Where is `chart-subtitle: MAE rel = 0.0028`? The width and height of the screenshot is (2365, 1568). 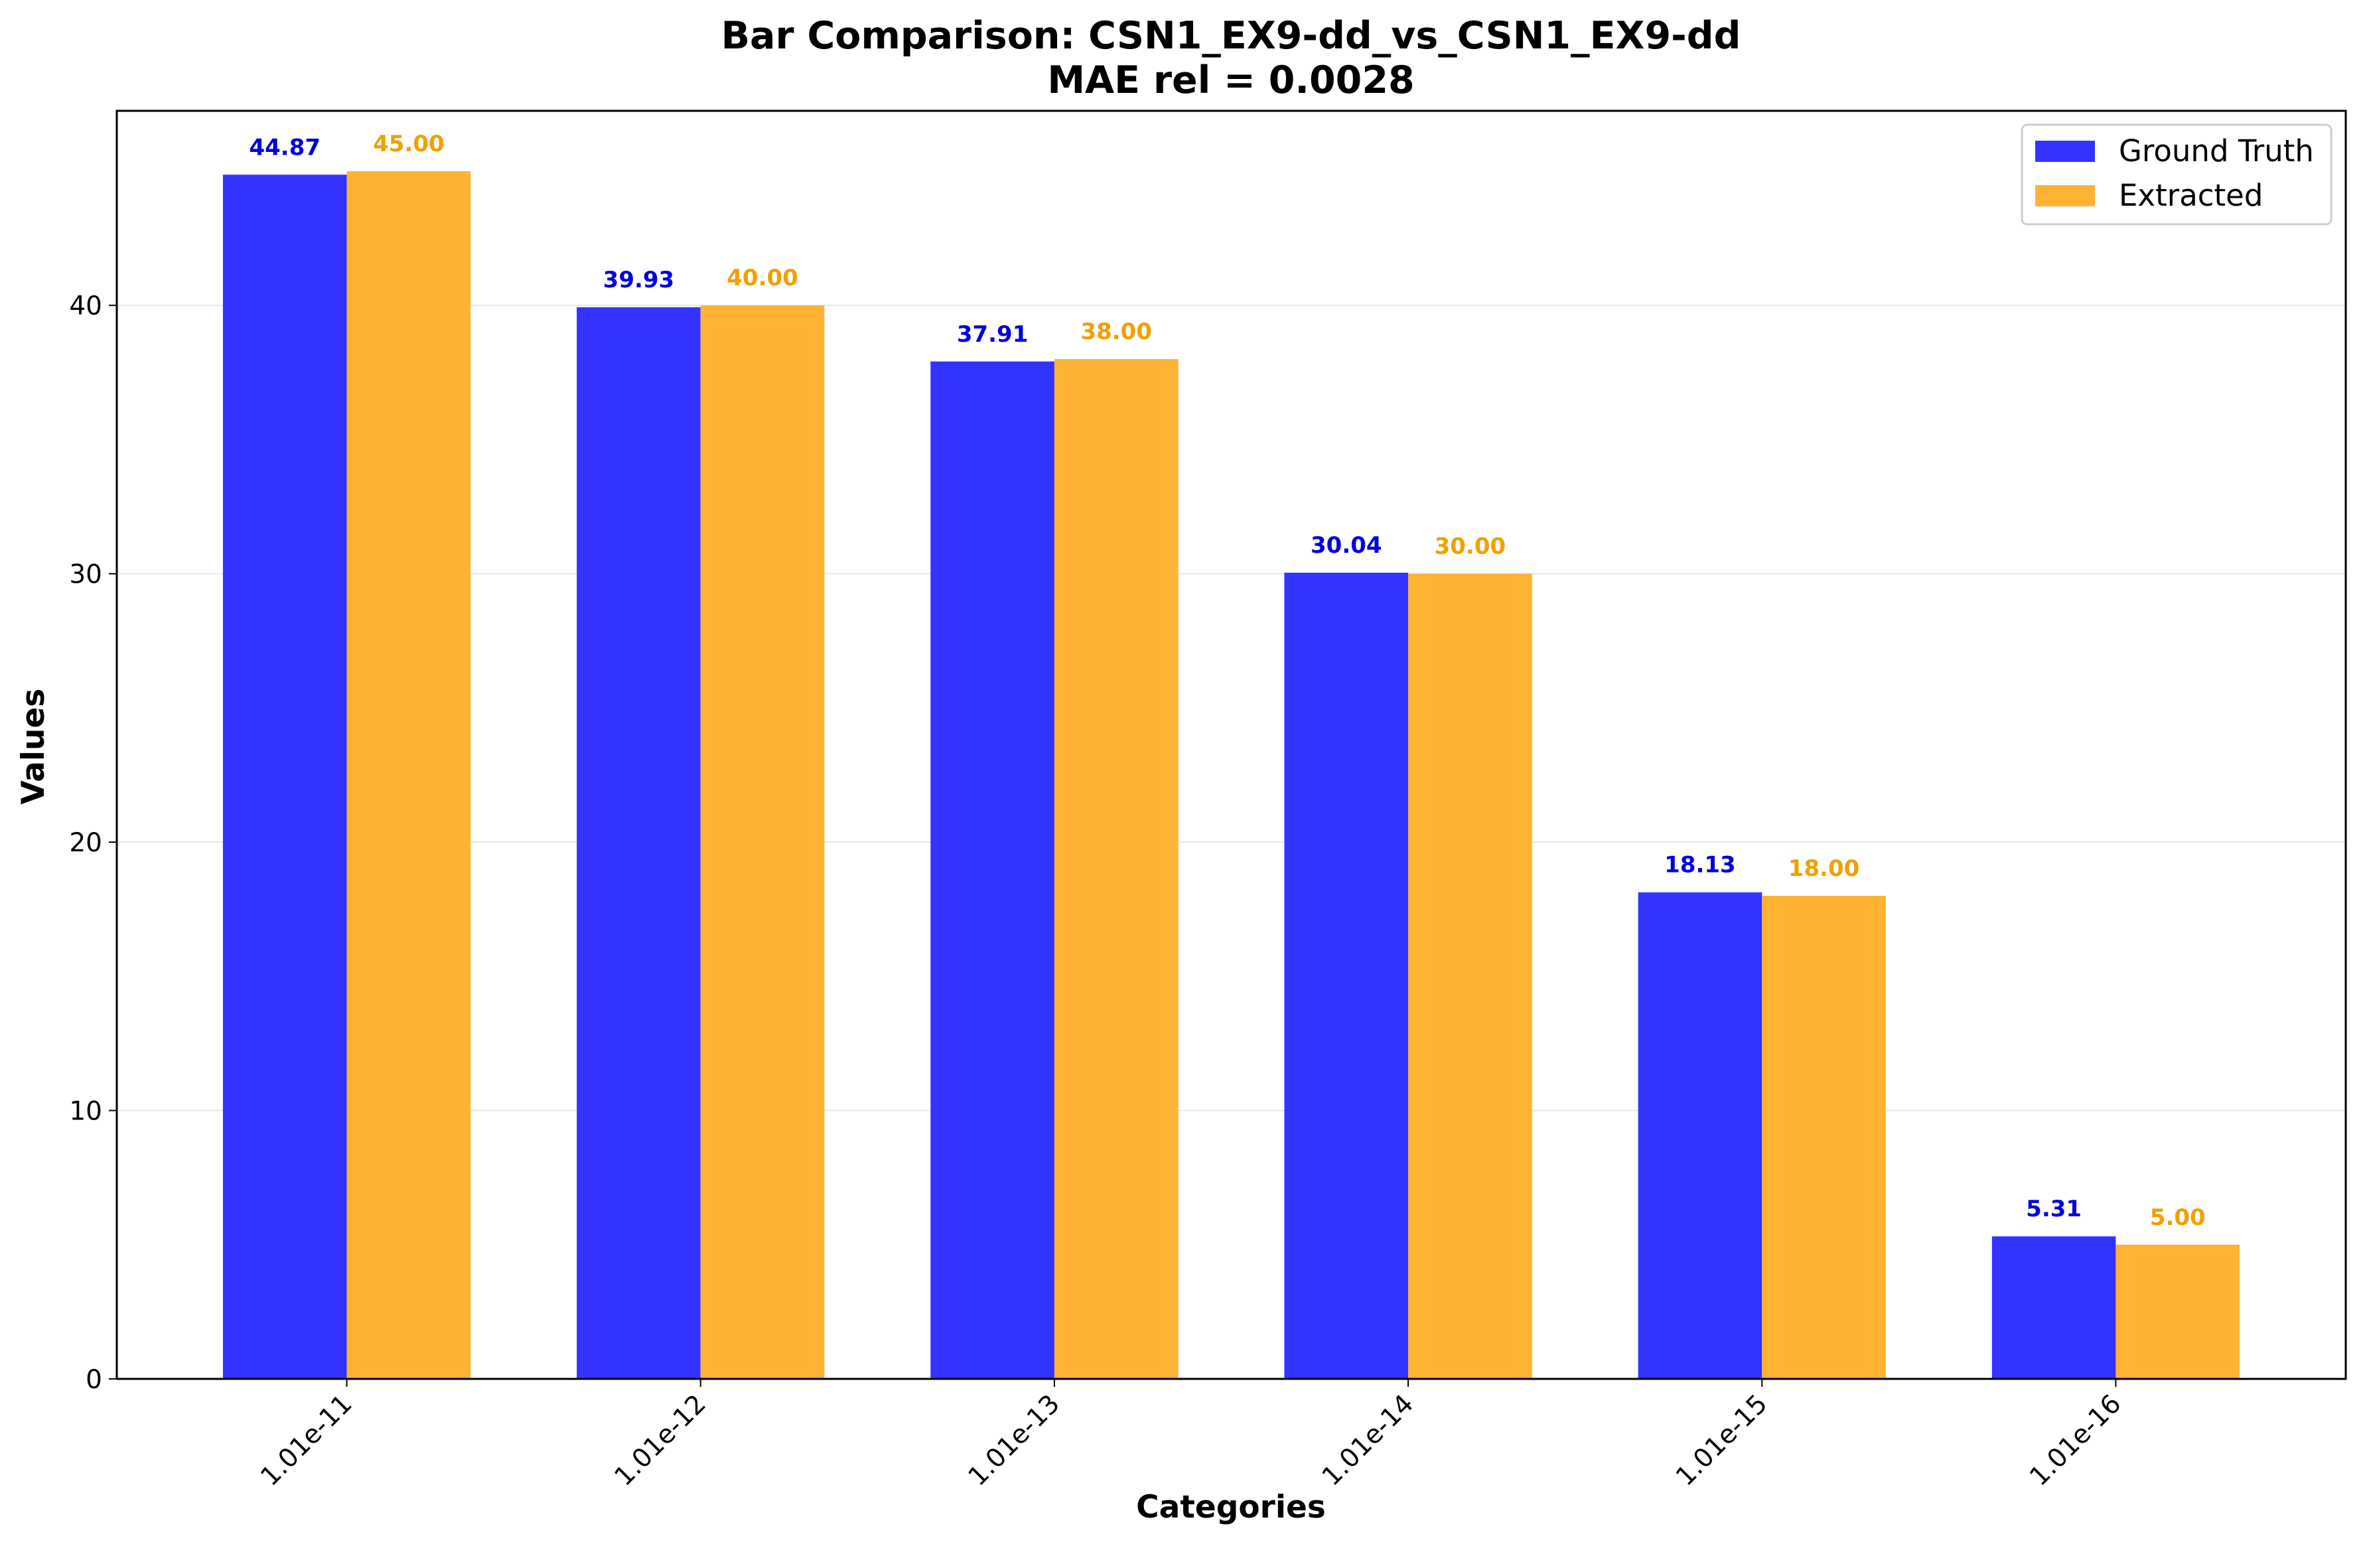
chart-subtitle: MAE rel = 0.0028 is located at coordinates (1230, 80).